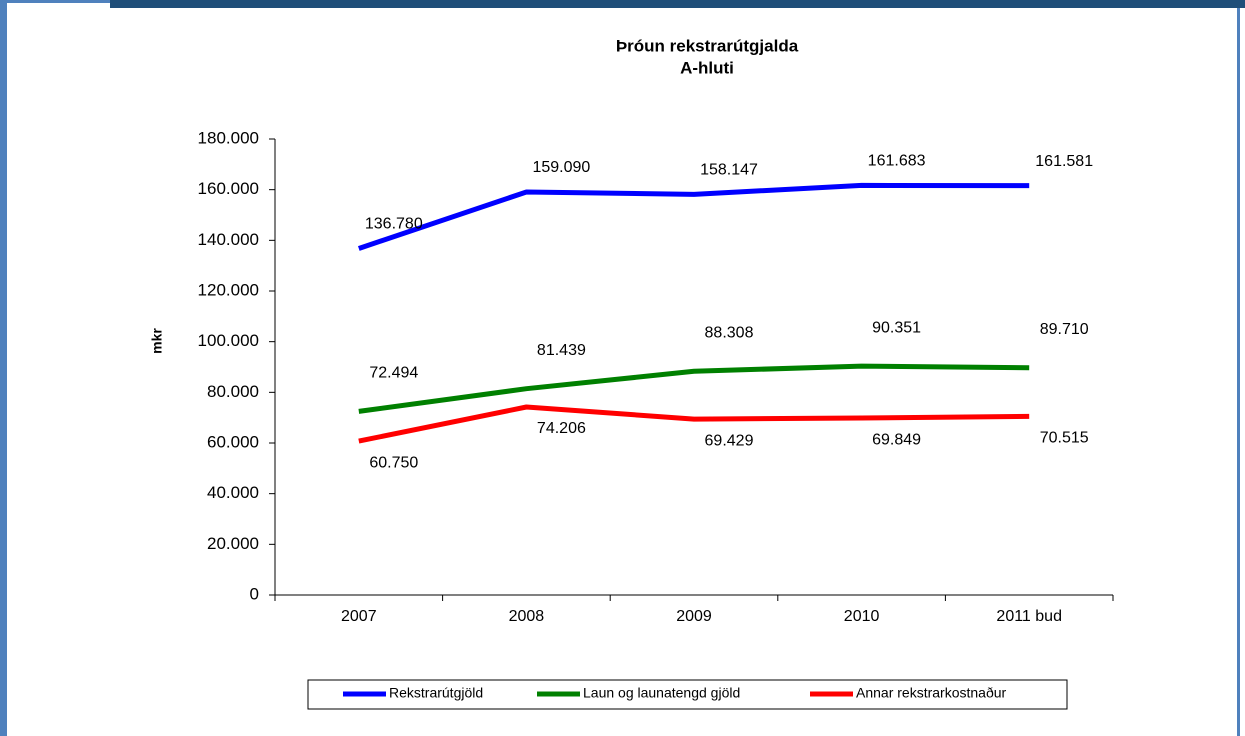  What do you see at coordinates (561, 350) in the screenshot?
I see `data-label: 81.439` at bounding box center [561, 350].